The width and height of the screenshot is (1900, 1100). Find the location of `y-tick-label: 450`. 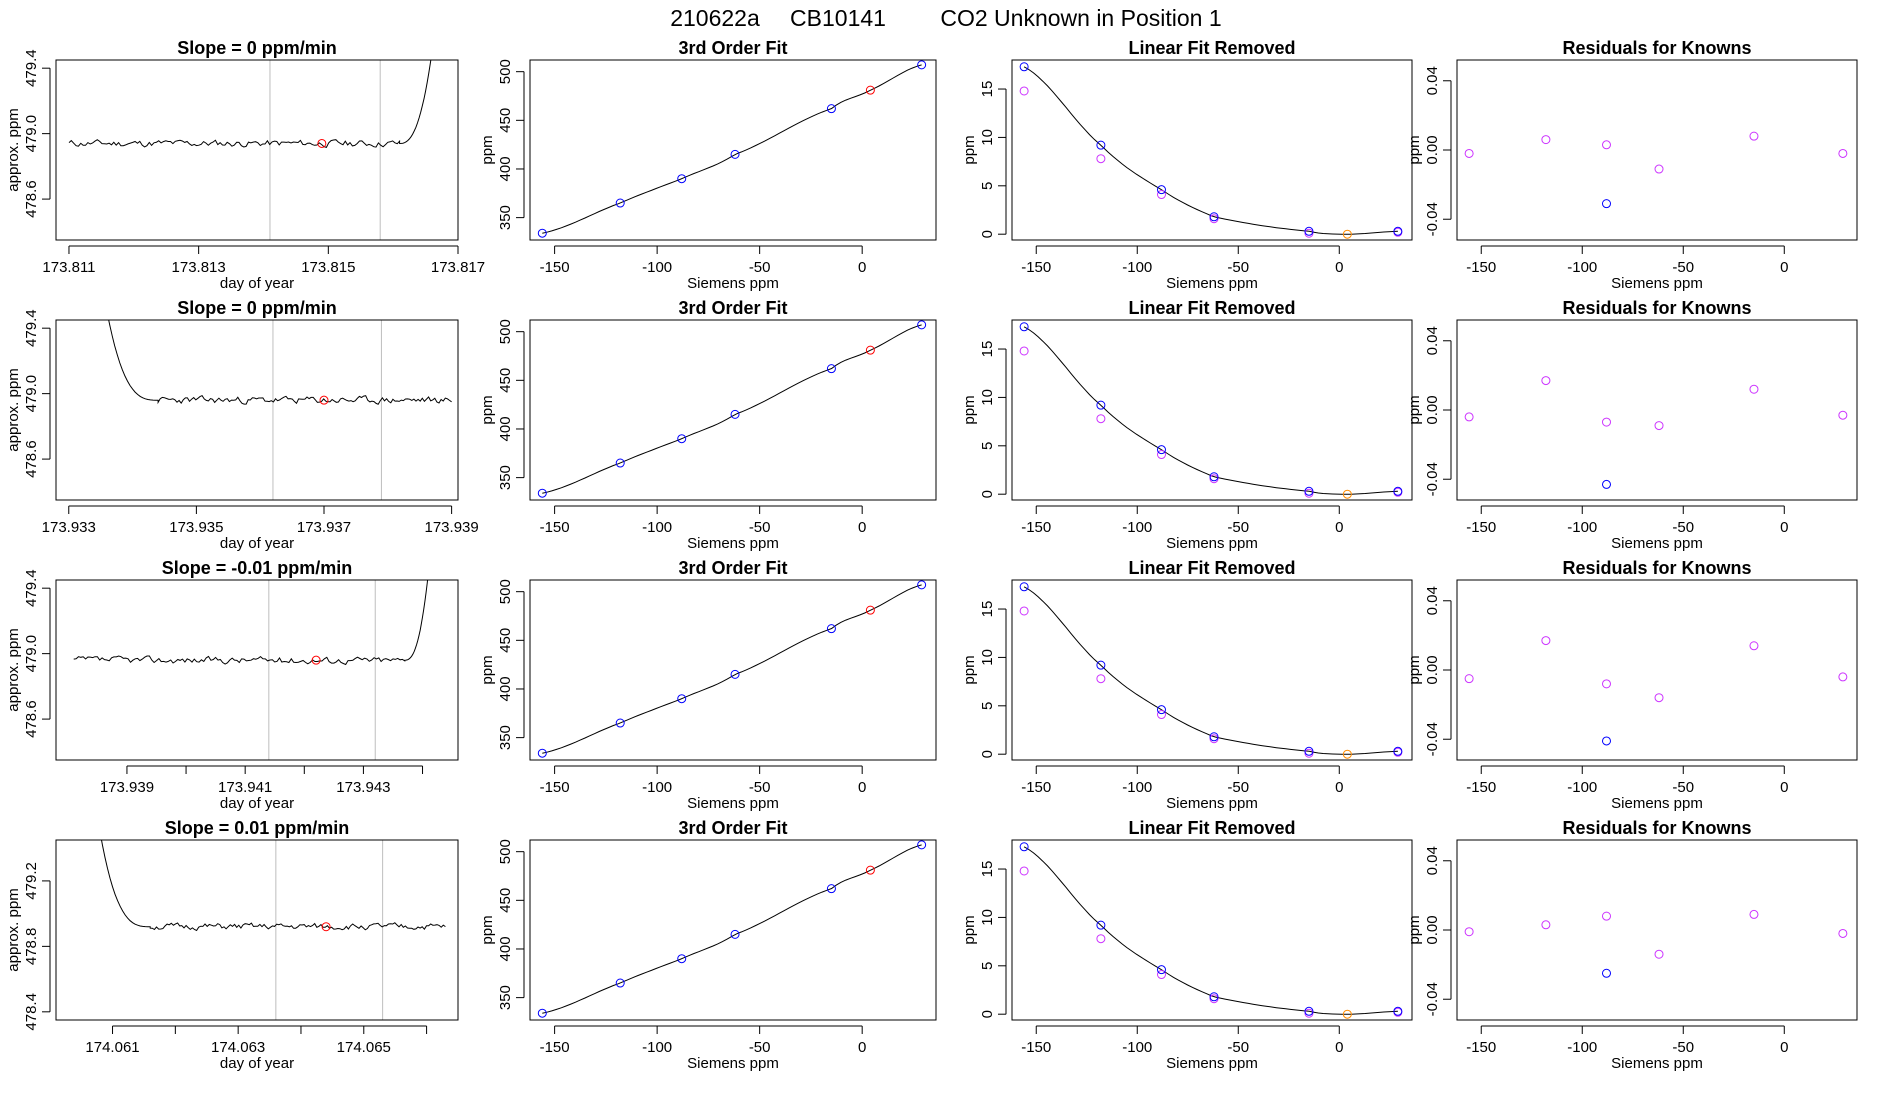

y-tick-label: 450 is located at coordinates (505, 380).